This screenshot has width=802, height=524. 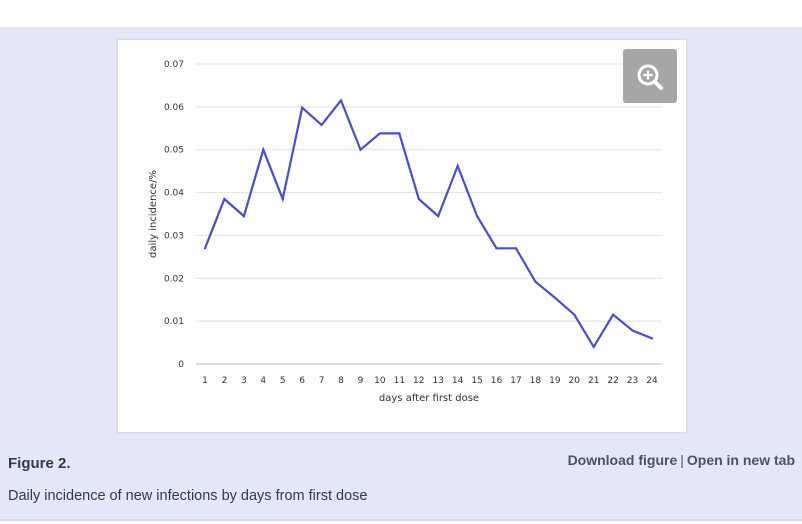 I want to click on y-tick-label: 0, so click(x=181, y=365).